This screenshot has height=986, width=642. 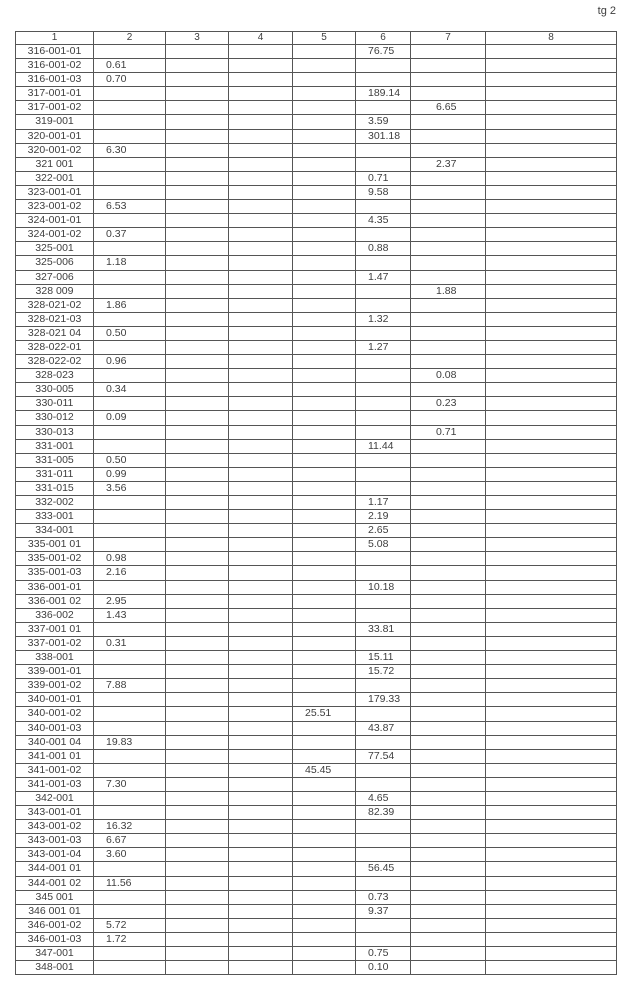 What do you see at coordinates (316, 488) in the screenshot?
I see `table-row: 331-015 3.56` at bounding box center [316, 488].